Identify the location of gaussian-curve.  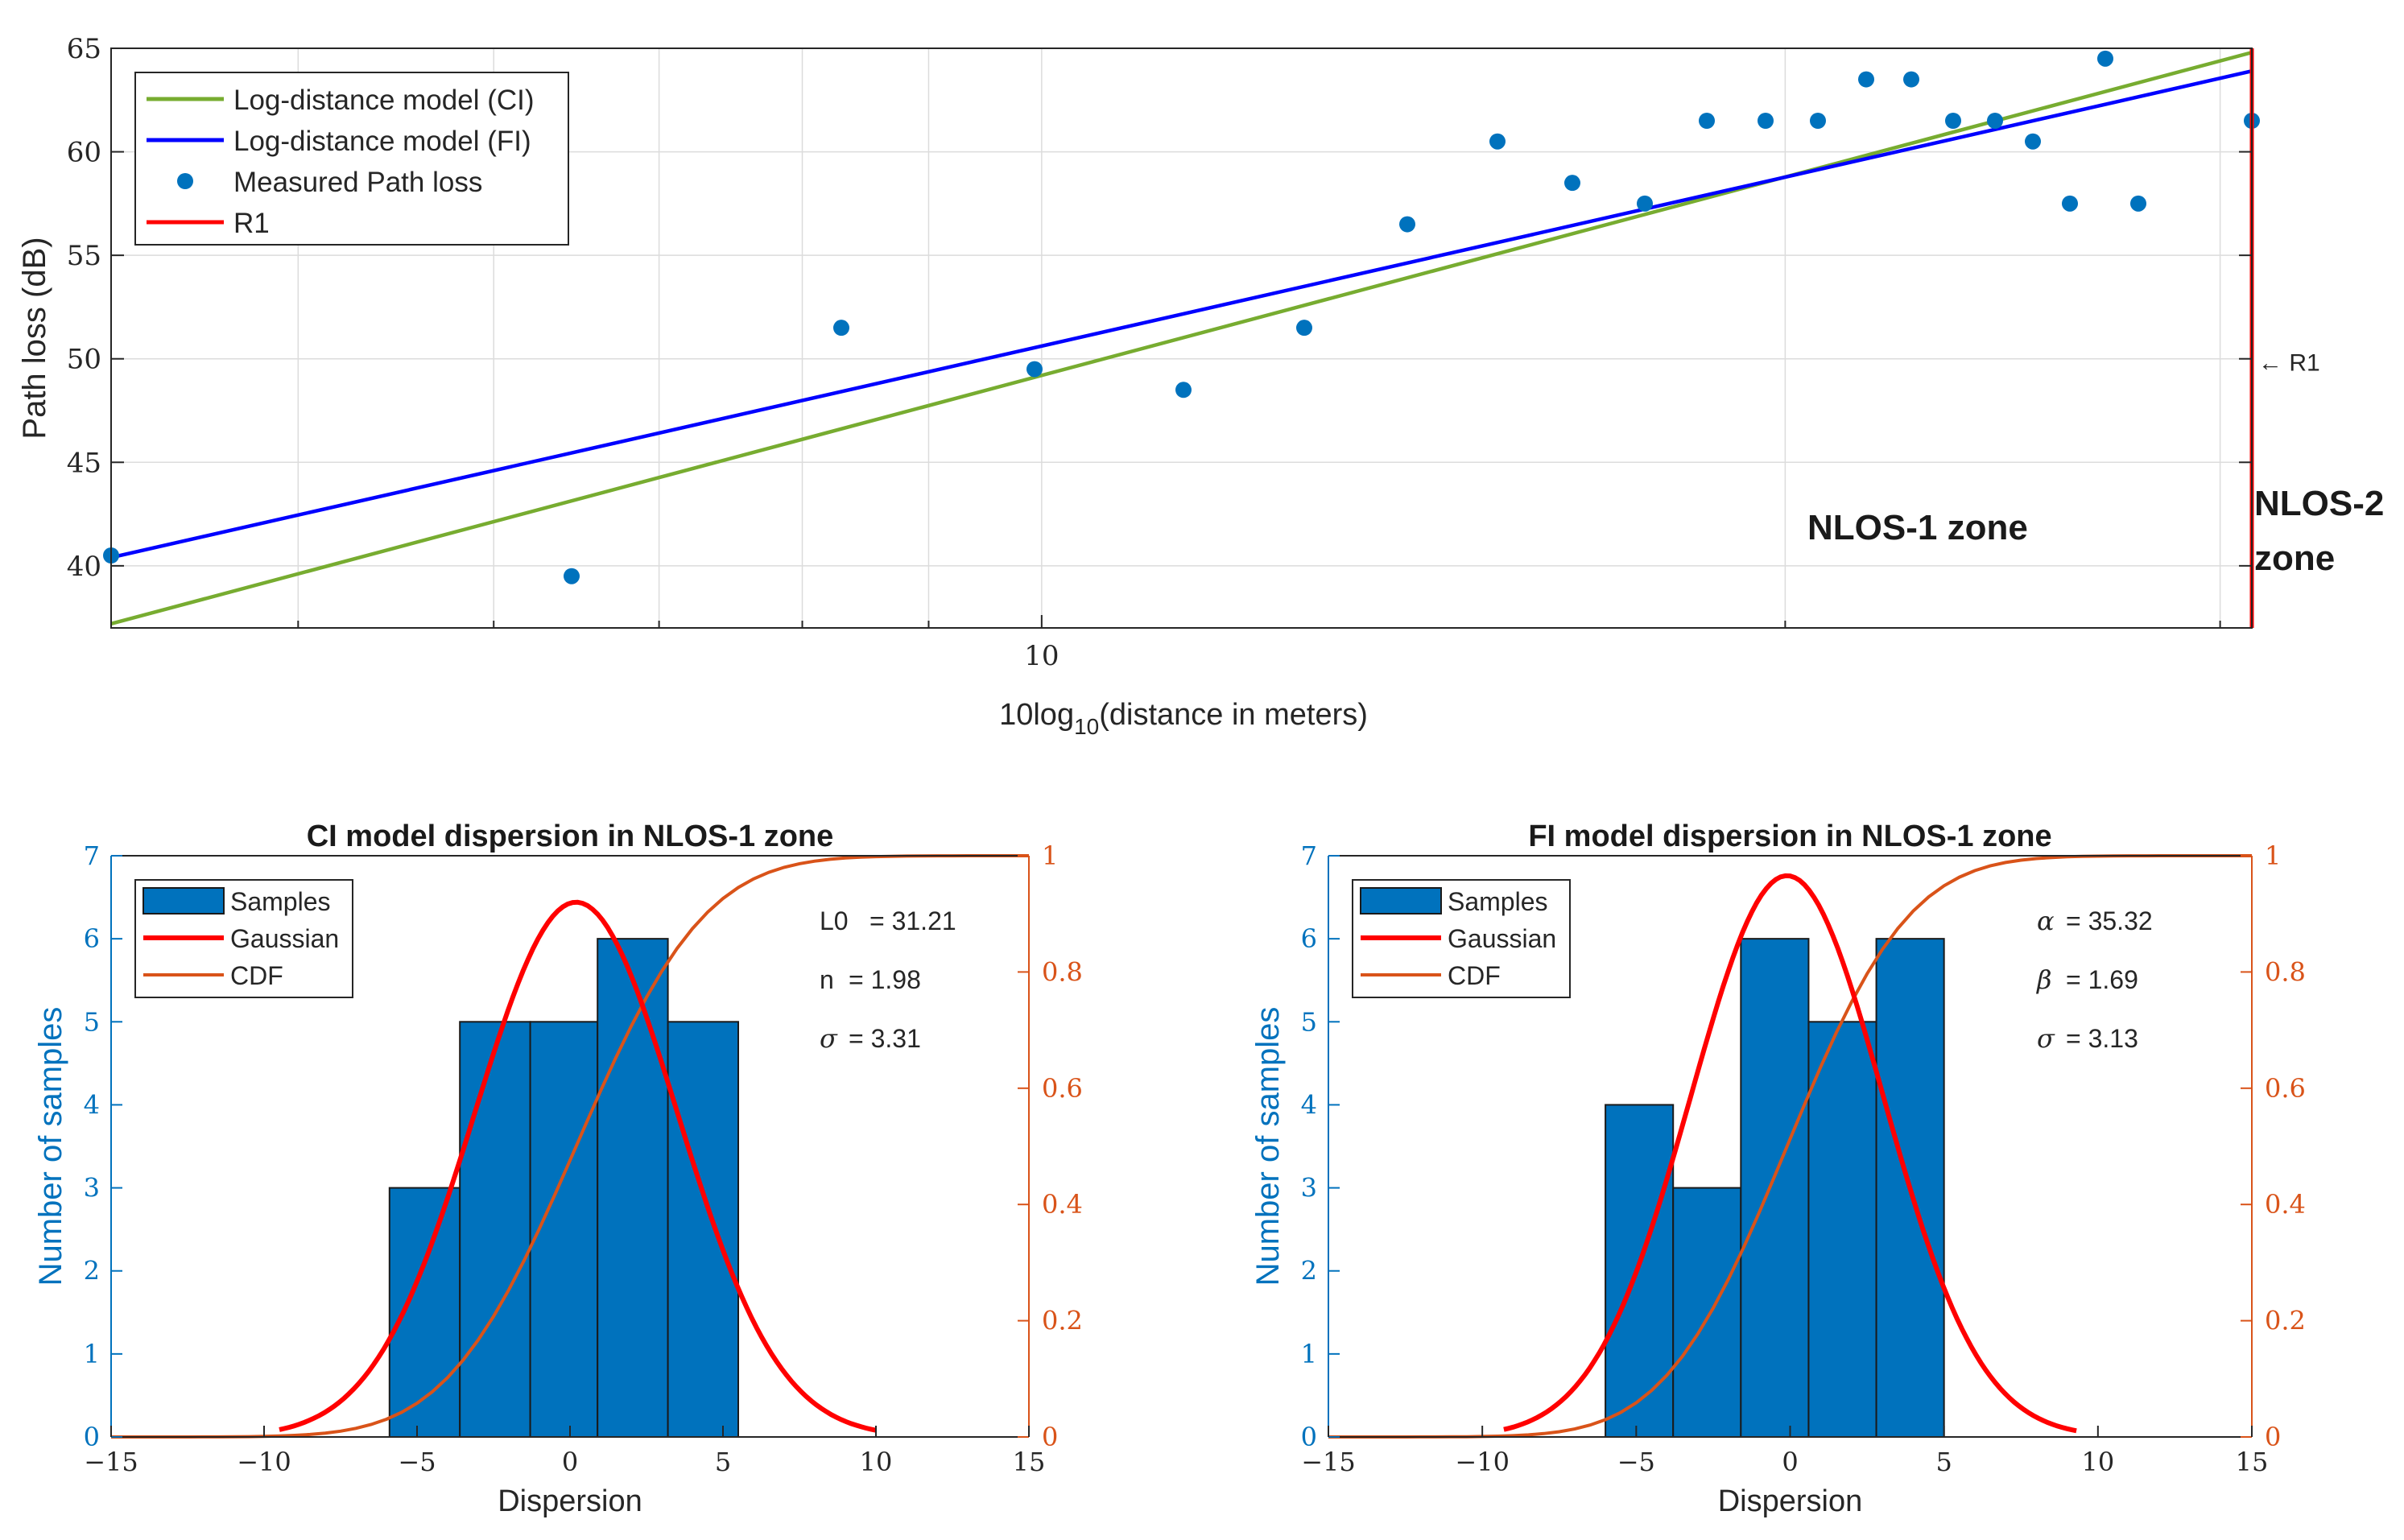
(578, 1166).